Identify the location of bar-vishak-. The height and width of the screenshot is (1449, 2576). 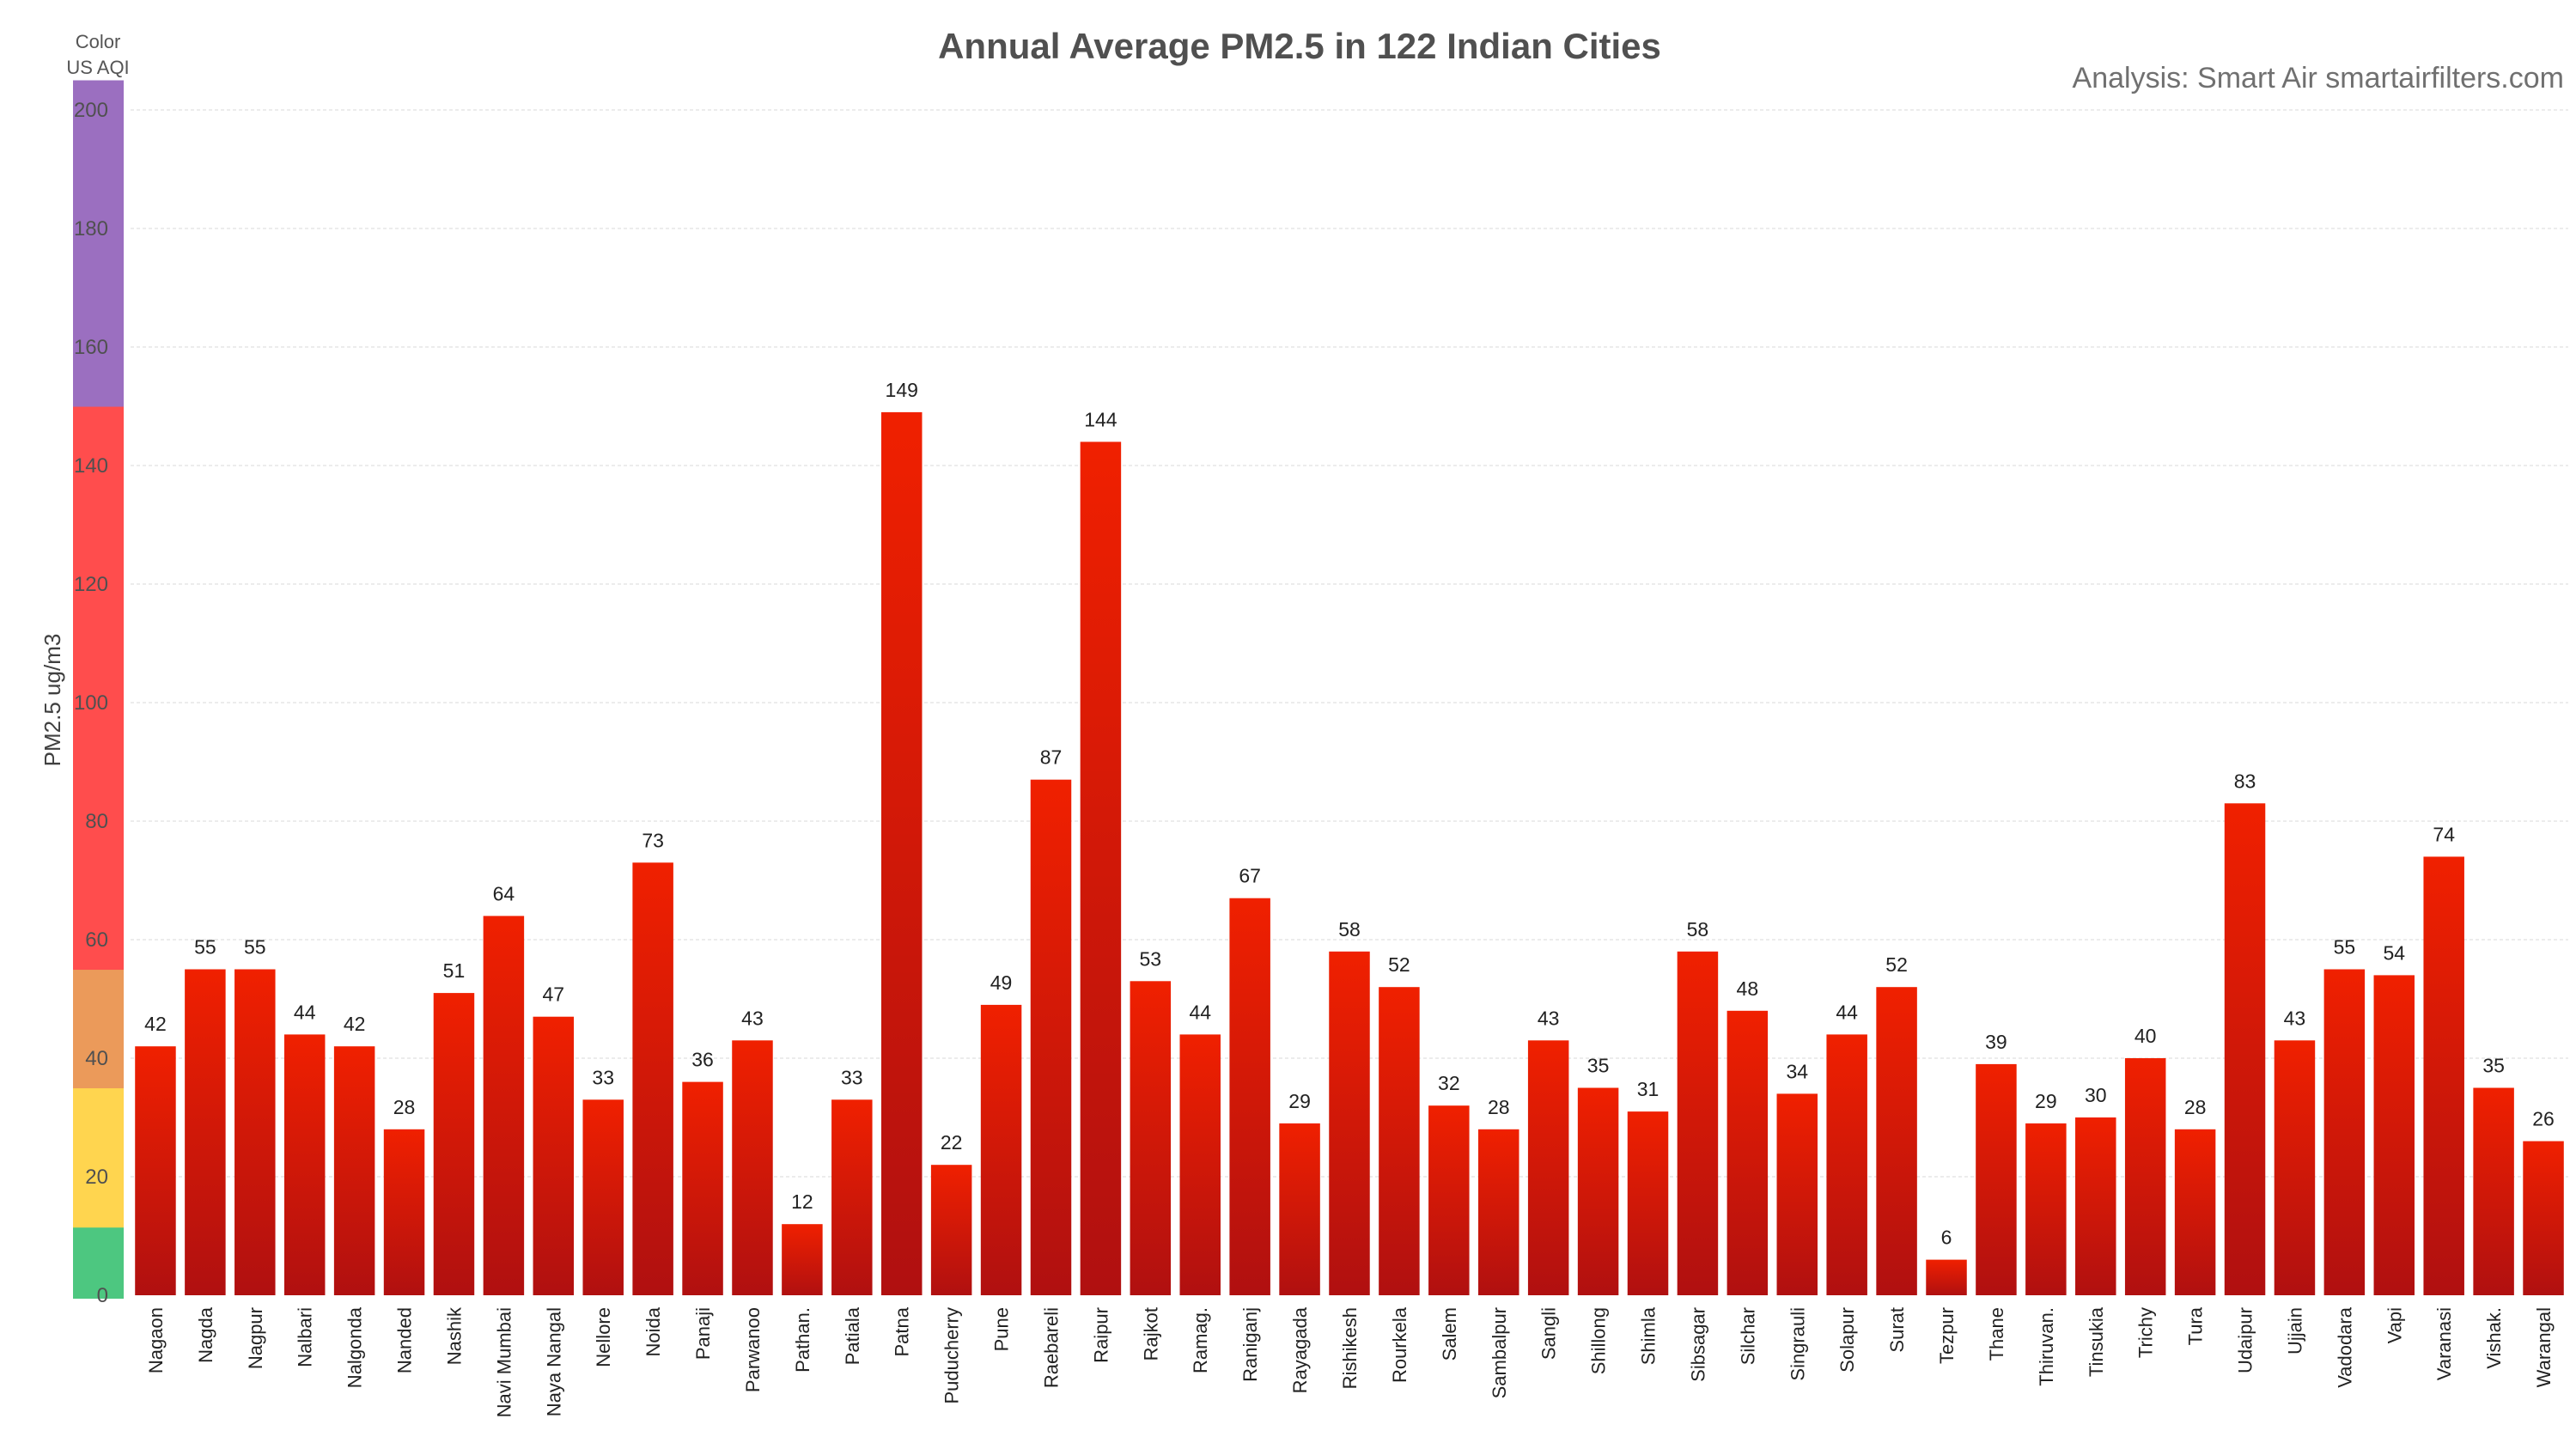
(2493, 1191).